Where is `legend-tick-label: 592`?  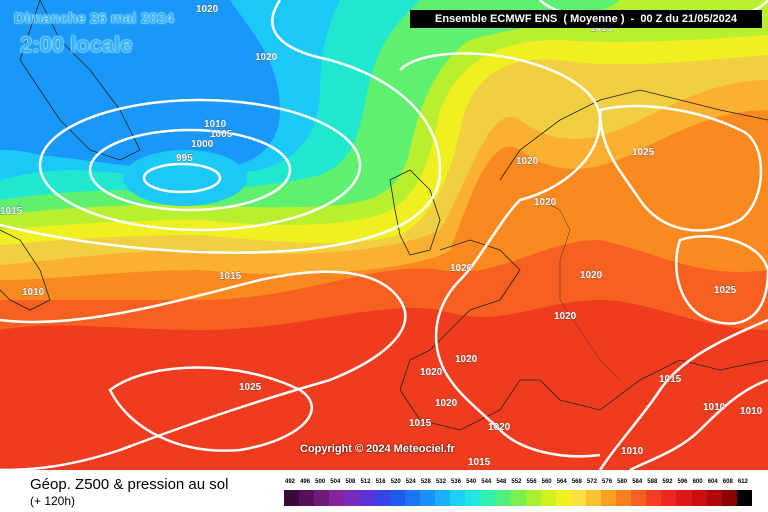 legend-tick-label: 592 is located at coordinates (667, 482).